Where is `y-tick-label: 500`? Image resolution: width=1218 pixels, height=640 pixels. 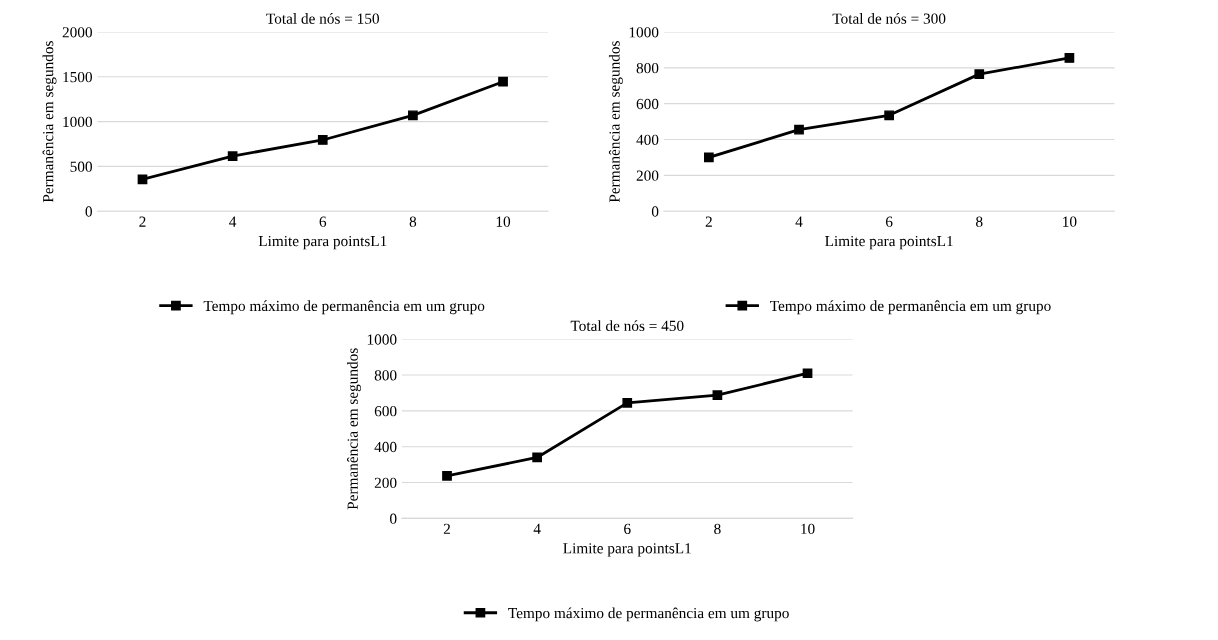
y-tick-label: 500 is located at coordinates (81, 166).